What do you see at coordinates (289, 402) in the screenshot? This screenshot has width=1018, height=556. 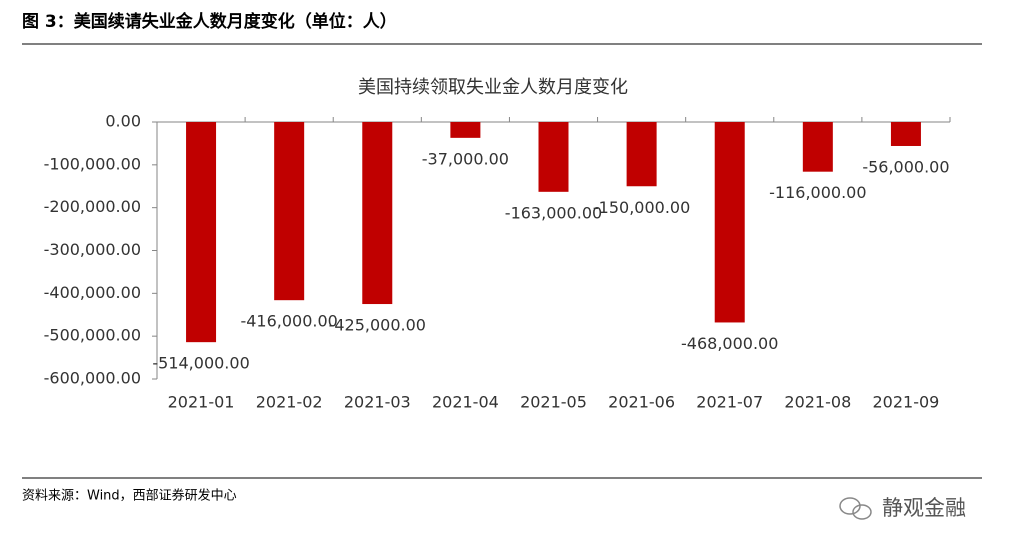 I see `x-tick-label: 2021-02` at bounding box center [289, 402].